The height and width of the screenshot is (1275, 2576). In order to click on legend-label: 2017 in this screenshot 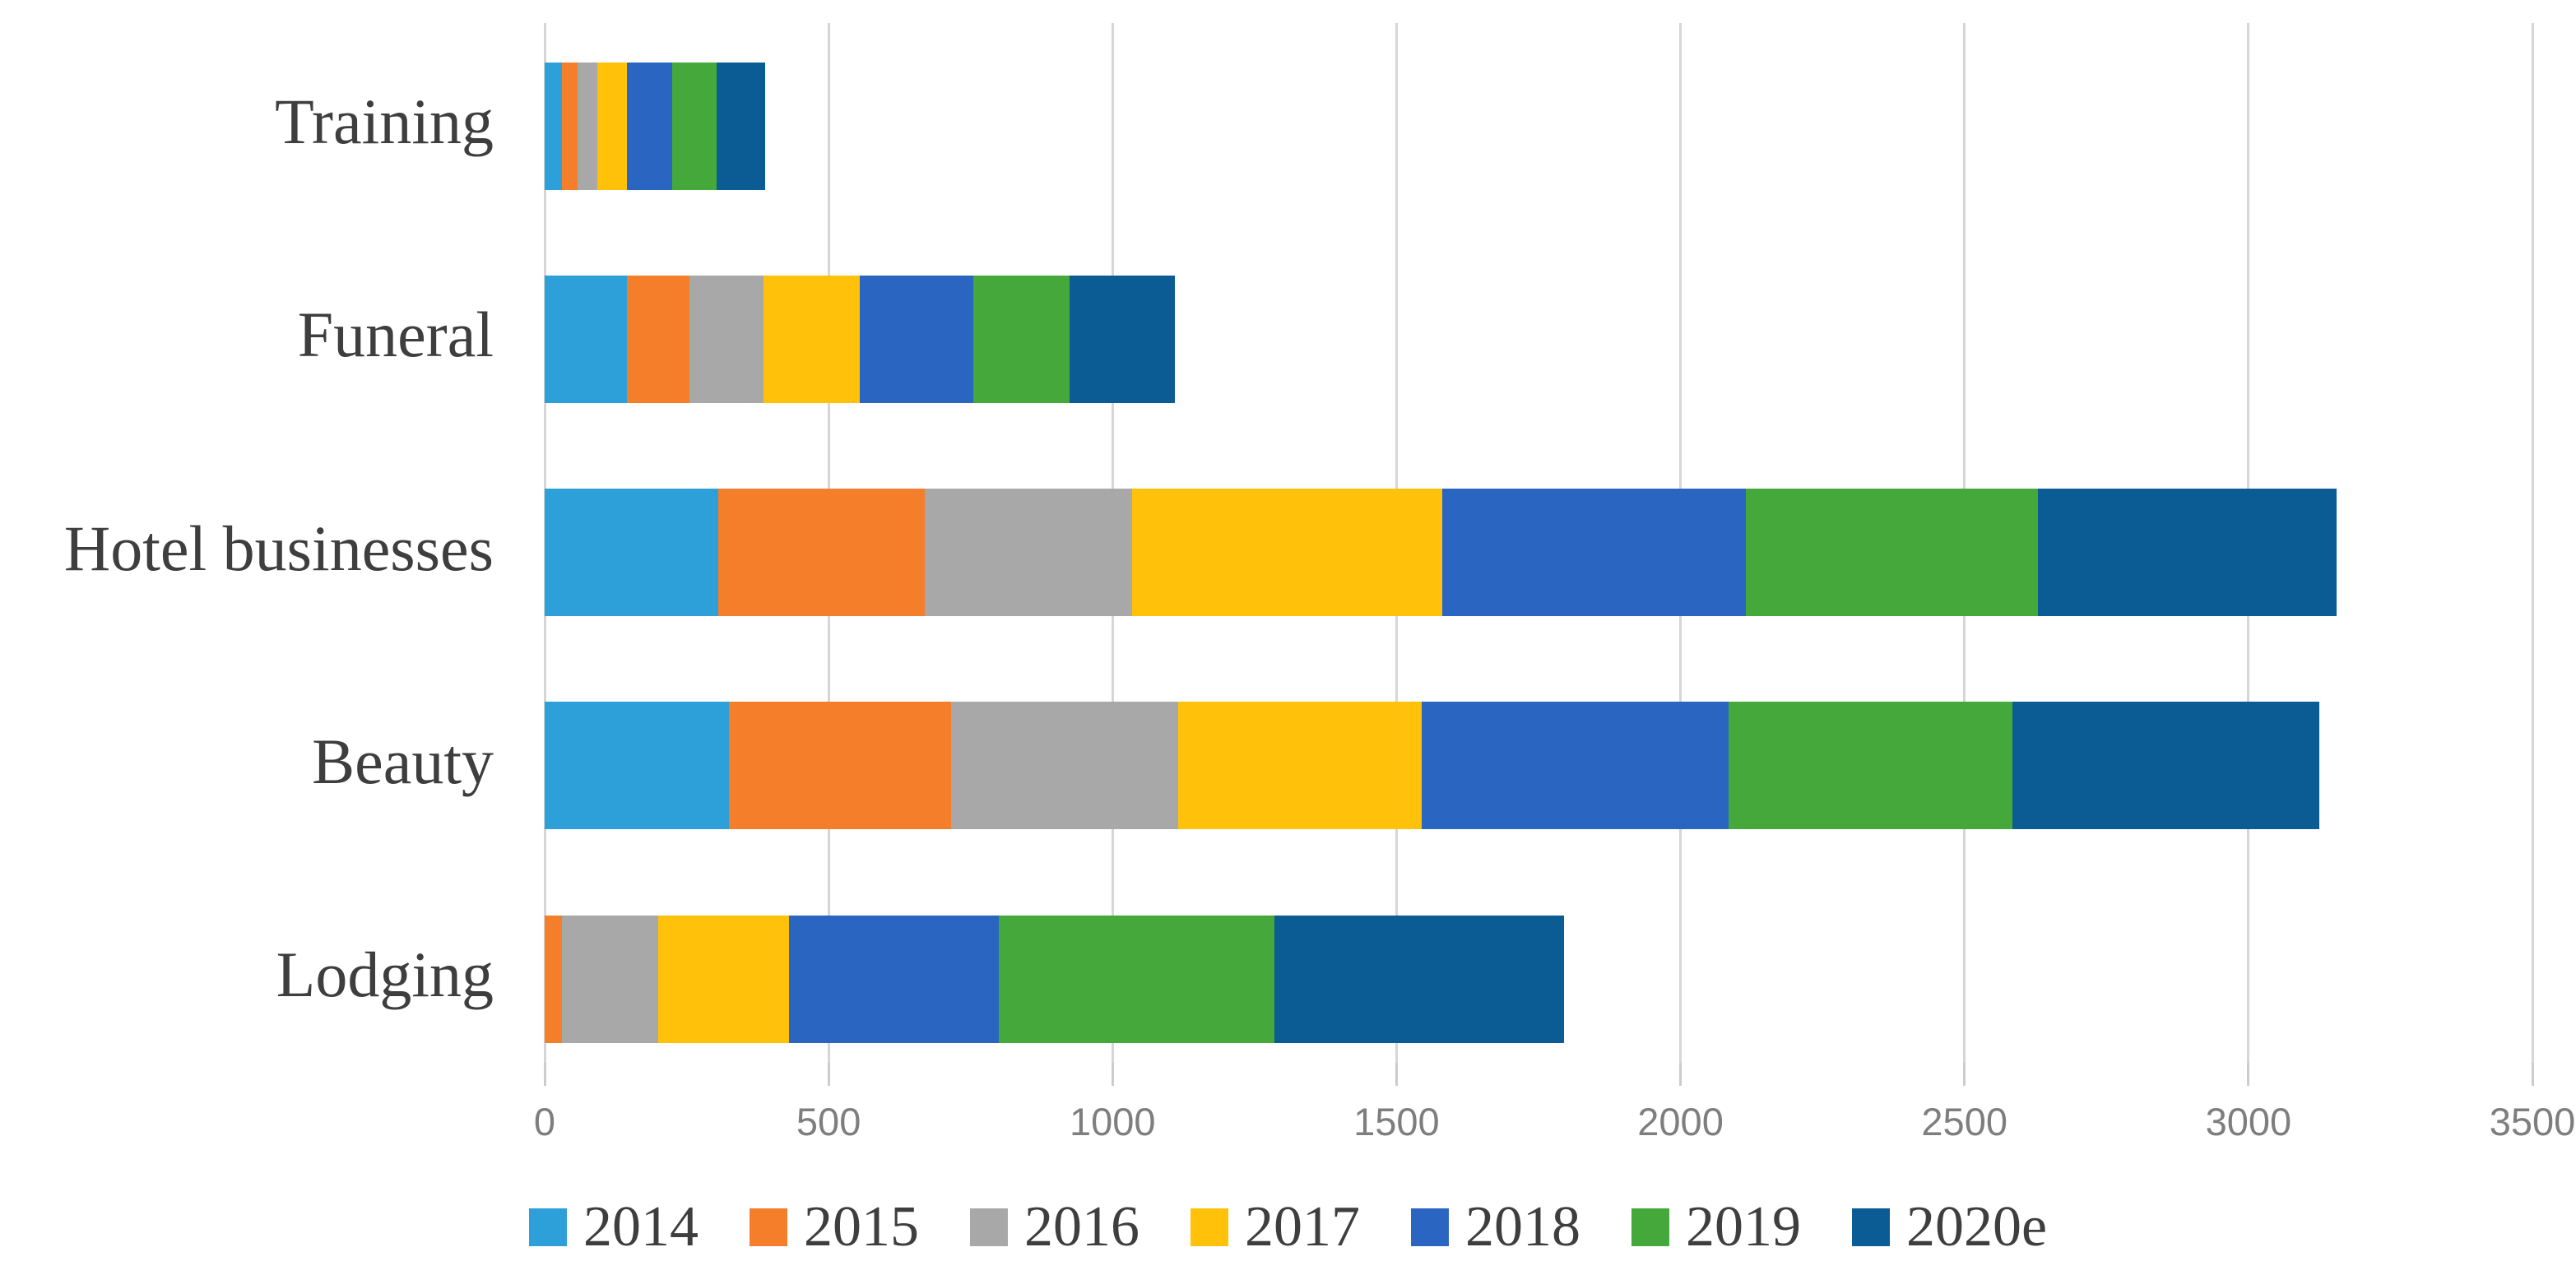, I will do `click(1302, 1227)`.